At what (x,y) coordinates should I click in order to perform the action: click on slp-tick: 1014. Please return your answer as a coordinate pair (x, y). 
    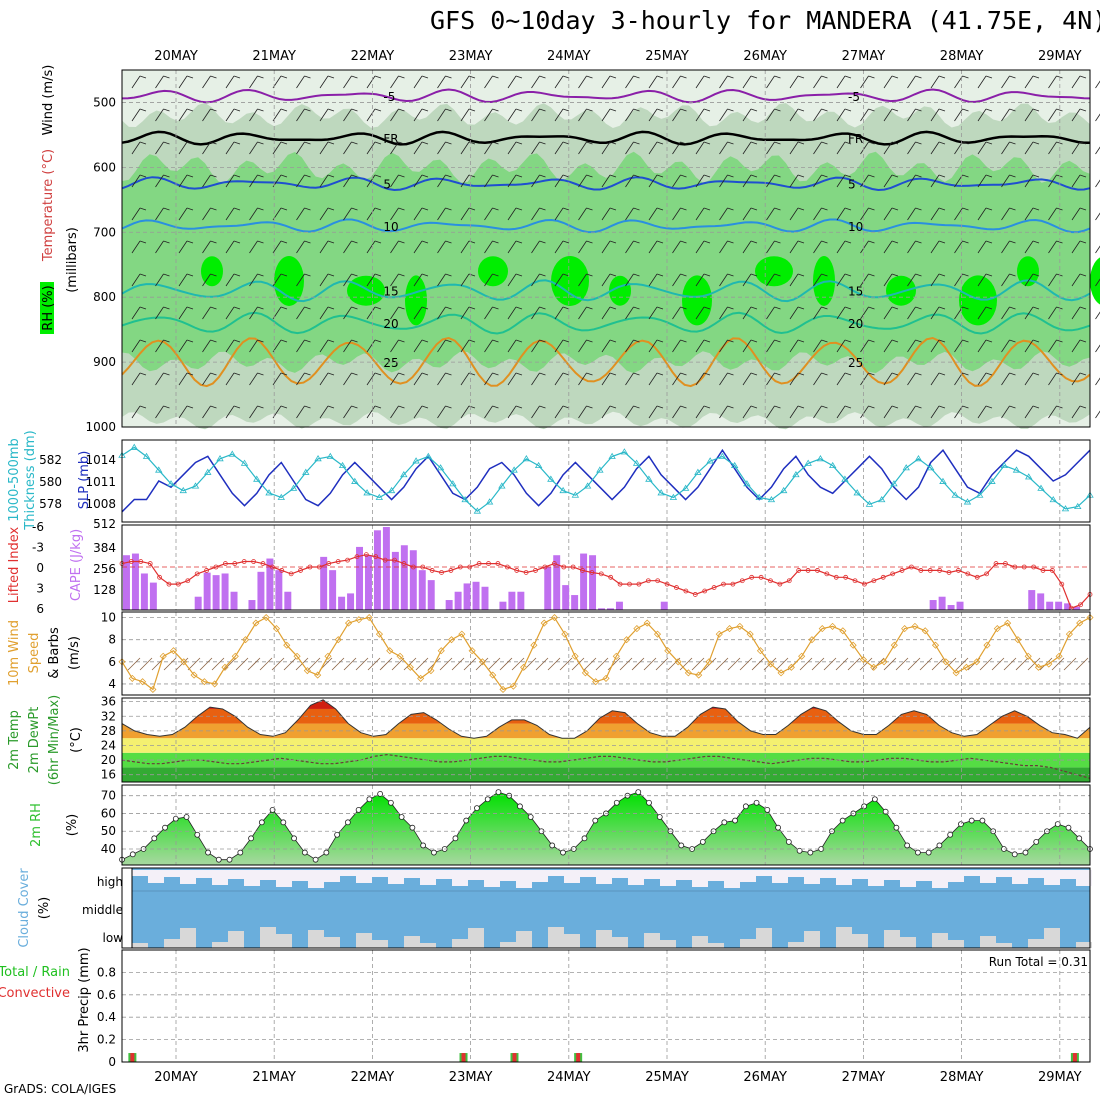
    Looking at the image, I should click on (100, 460).